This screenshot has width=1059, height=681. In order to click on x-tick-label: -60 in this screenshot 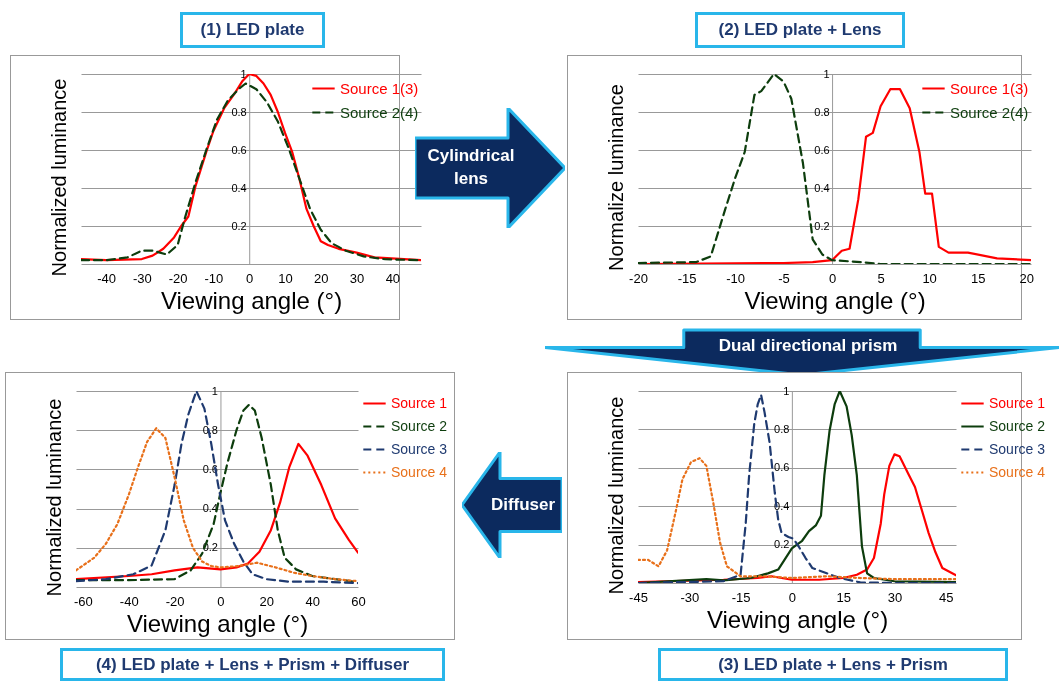, I will do `click(83, 601)`.